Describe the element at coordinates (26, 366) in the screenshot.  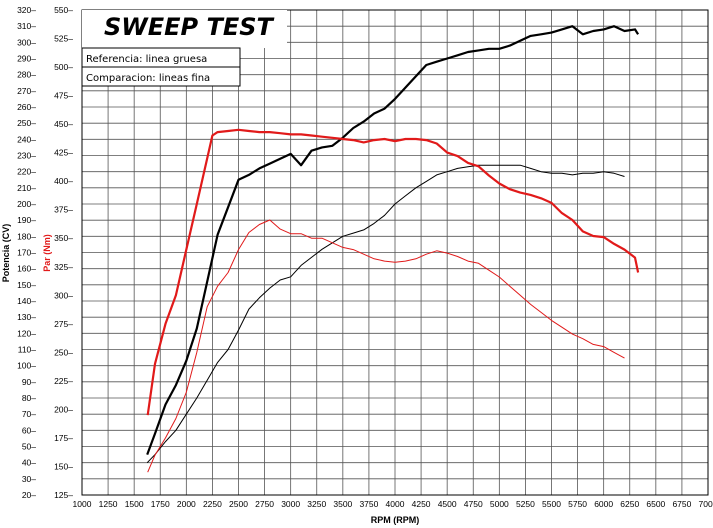
I see `left-y-tick-label: 100–` at that location.